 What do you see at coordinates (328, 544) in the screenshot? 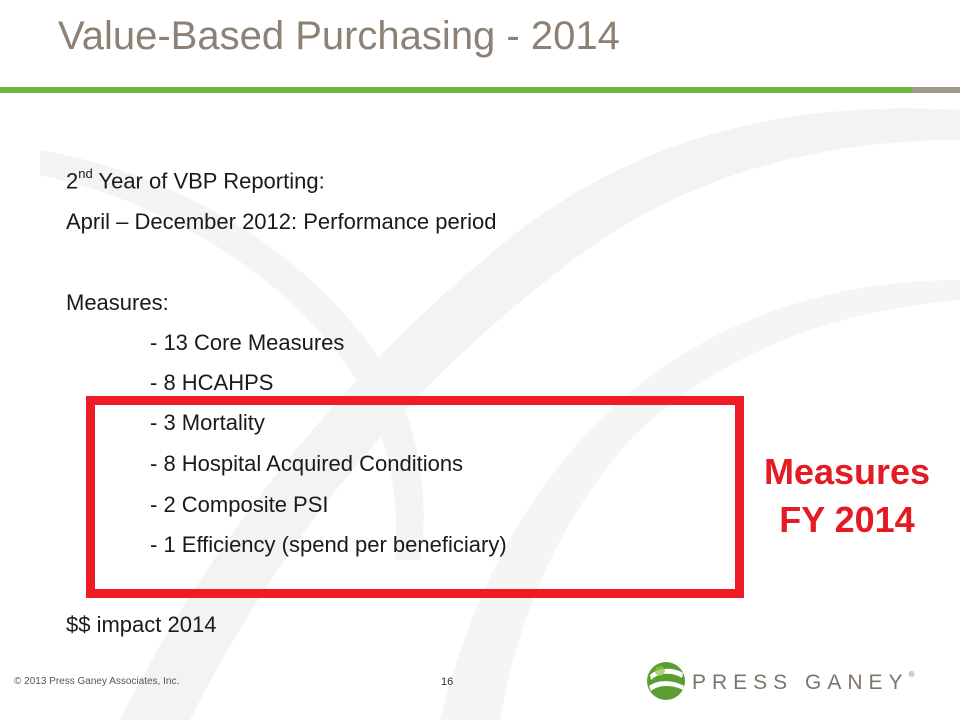
I see `measure-item-efficiency: - 1 Efficiency (spend per beneficiary)` at bounding box center [328, 544].